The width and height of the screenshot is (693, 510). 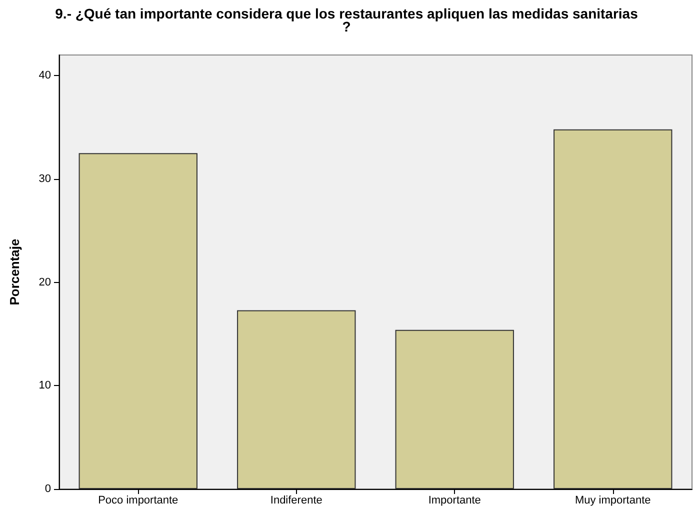 What do you see at coordinates (296, 500) in the screenshot?
I see `x-tick-label: Indiferente` at bounding box center [296, 500].